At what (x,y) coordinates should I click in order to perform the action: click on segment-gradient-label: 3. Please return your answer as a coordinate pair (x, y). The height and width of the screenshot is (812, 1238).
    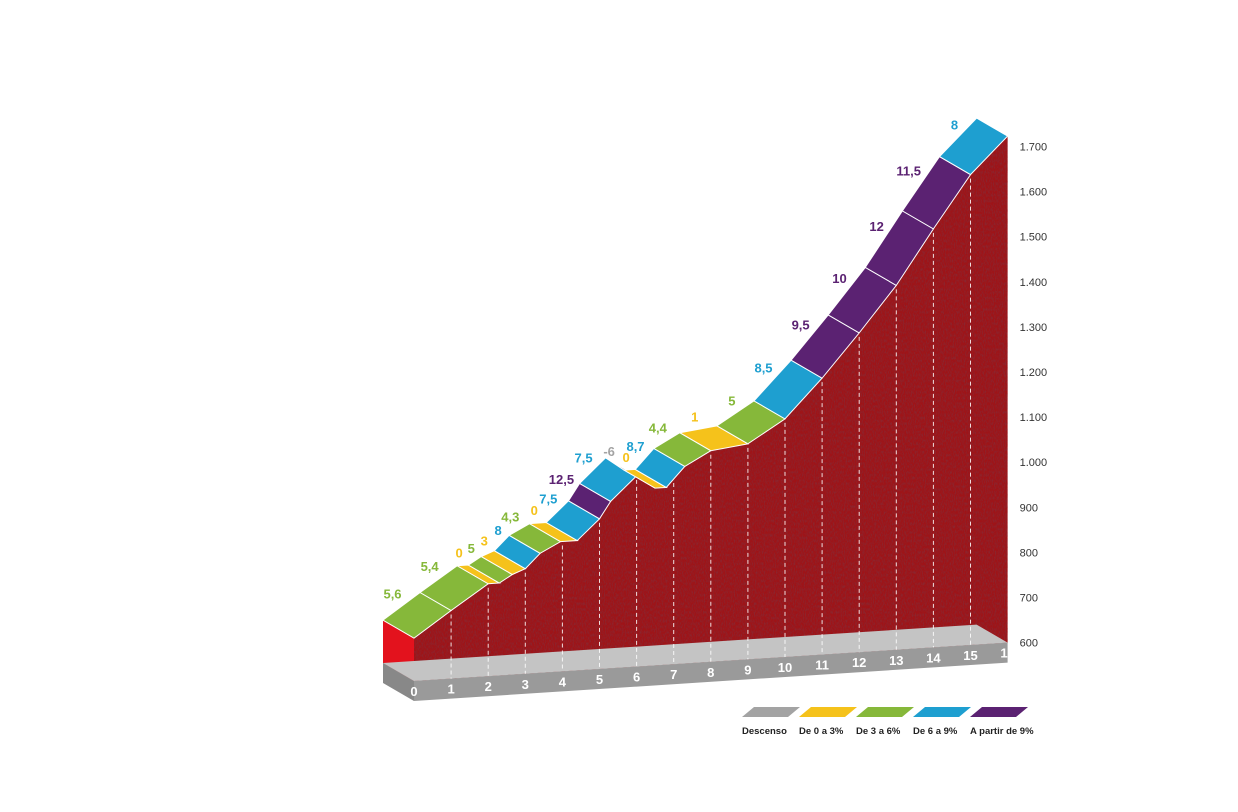
    Looking at the image, I should click on (484, 541).